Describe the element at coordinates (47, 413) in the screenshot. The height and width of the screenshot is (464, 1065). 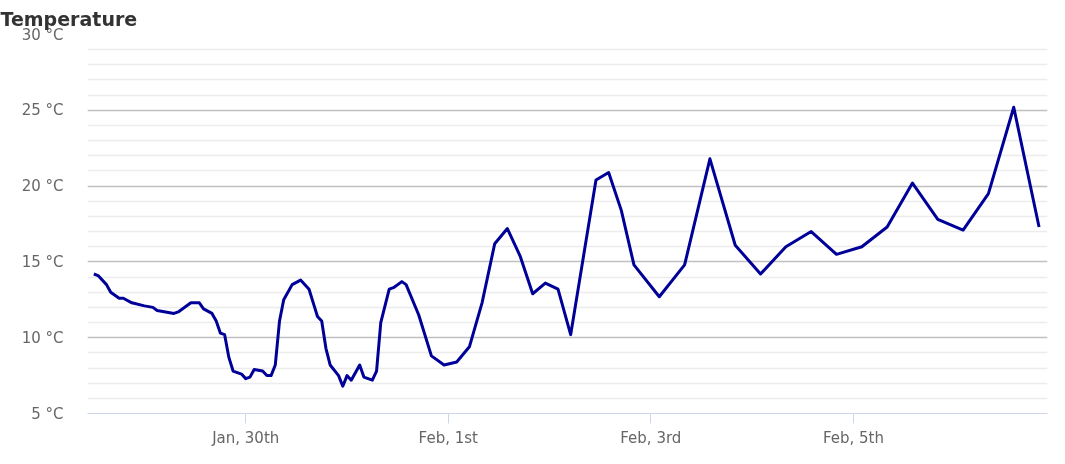
I see `y-tick-label: 5 °C` at that location.